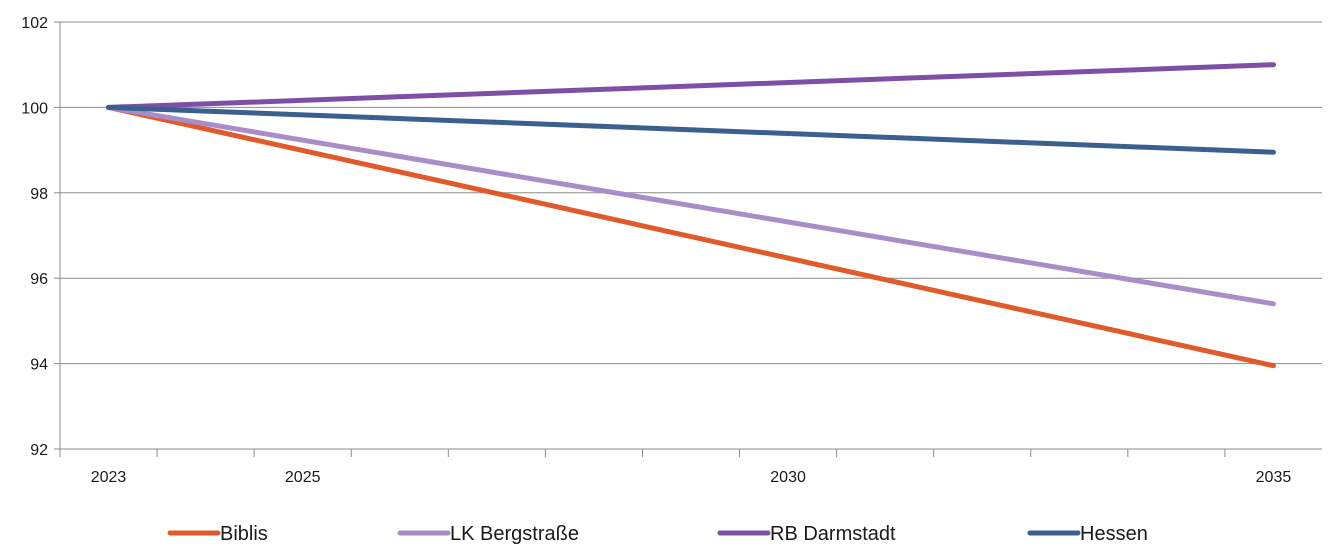  Describe the element at coordinates (833, 534) in the screenshot. I see `legend-label: RB Darmstadt` at that location.